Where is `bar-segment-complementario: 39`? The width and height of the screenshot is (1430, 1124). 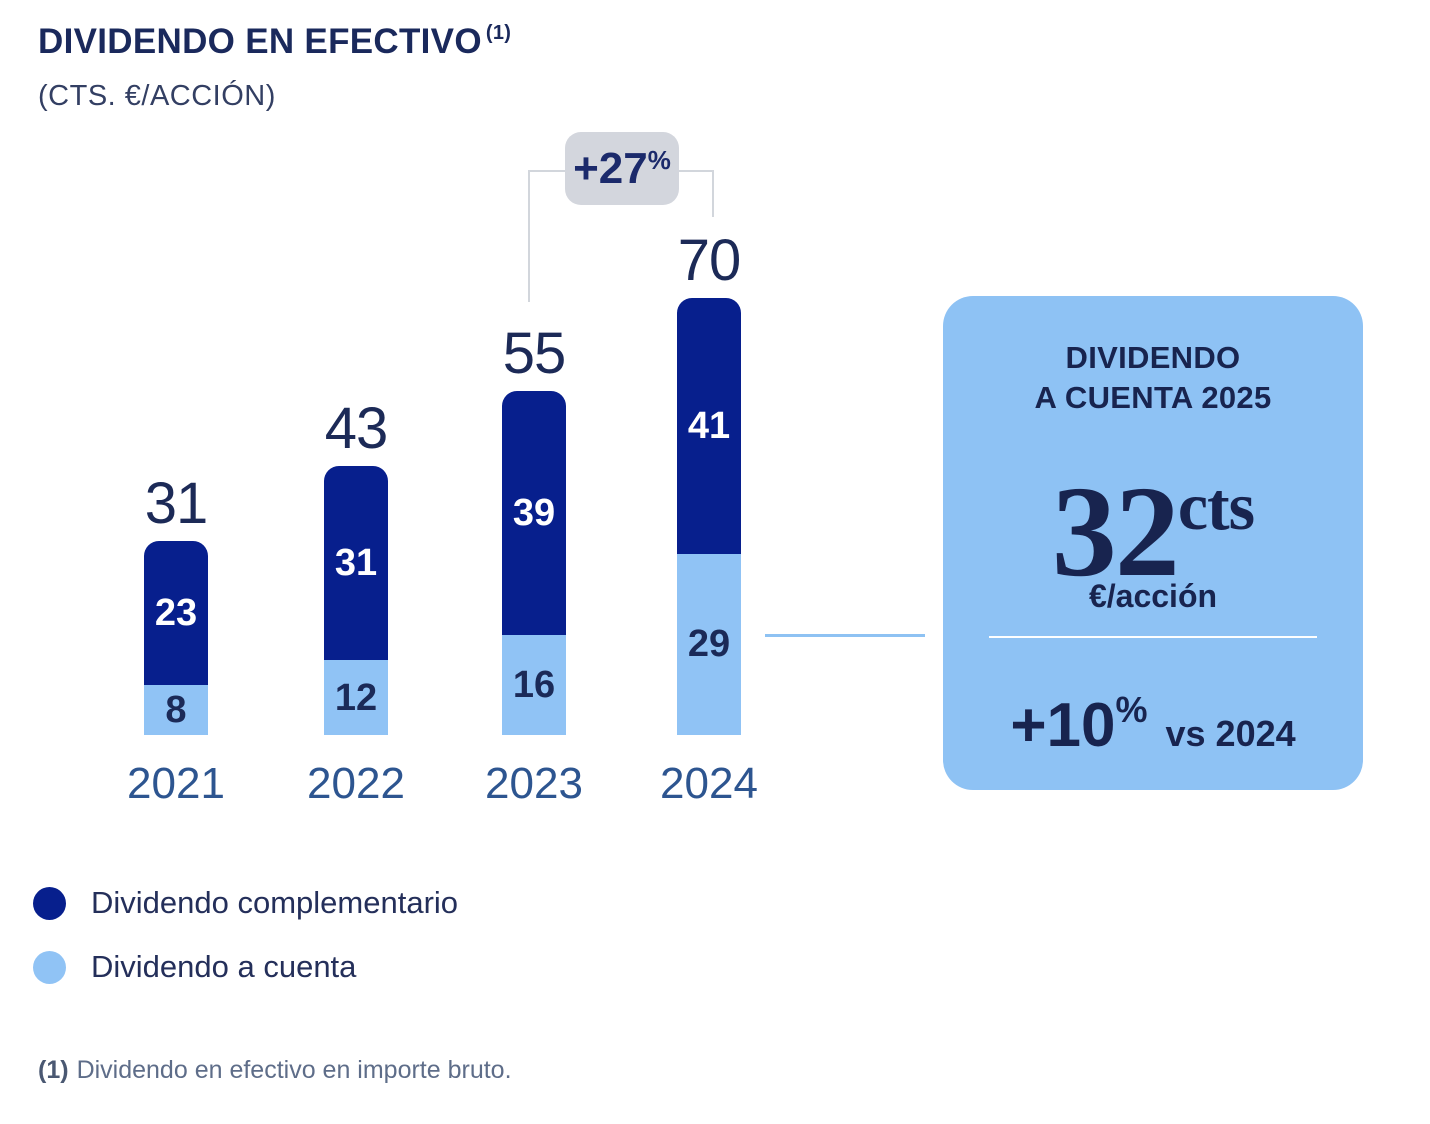 bar-segment-complementario: 39 is located at coordinates (534, 513).